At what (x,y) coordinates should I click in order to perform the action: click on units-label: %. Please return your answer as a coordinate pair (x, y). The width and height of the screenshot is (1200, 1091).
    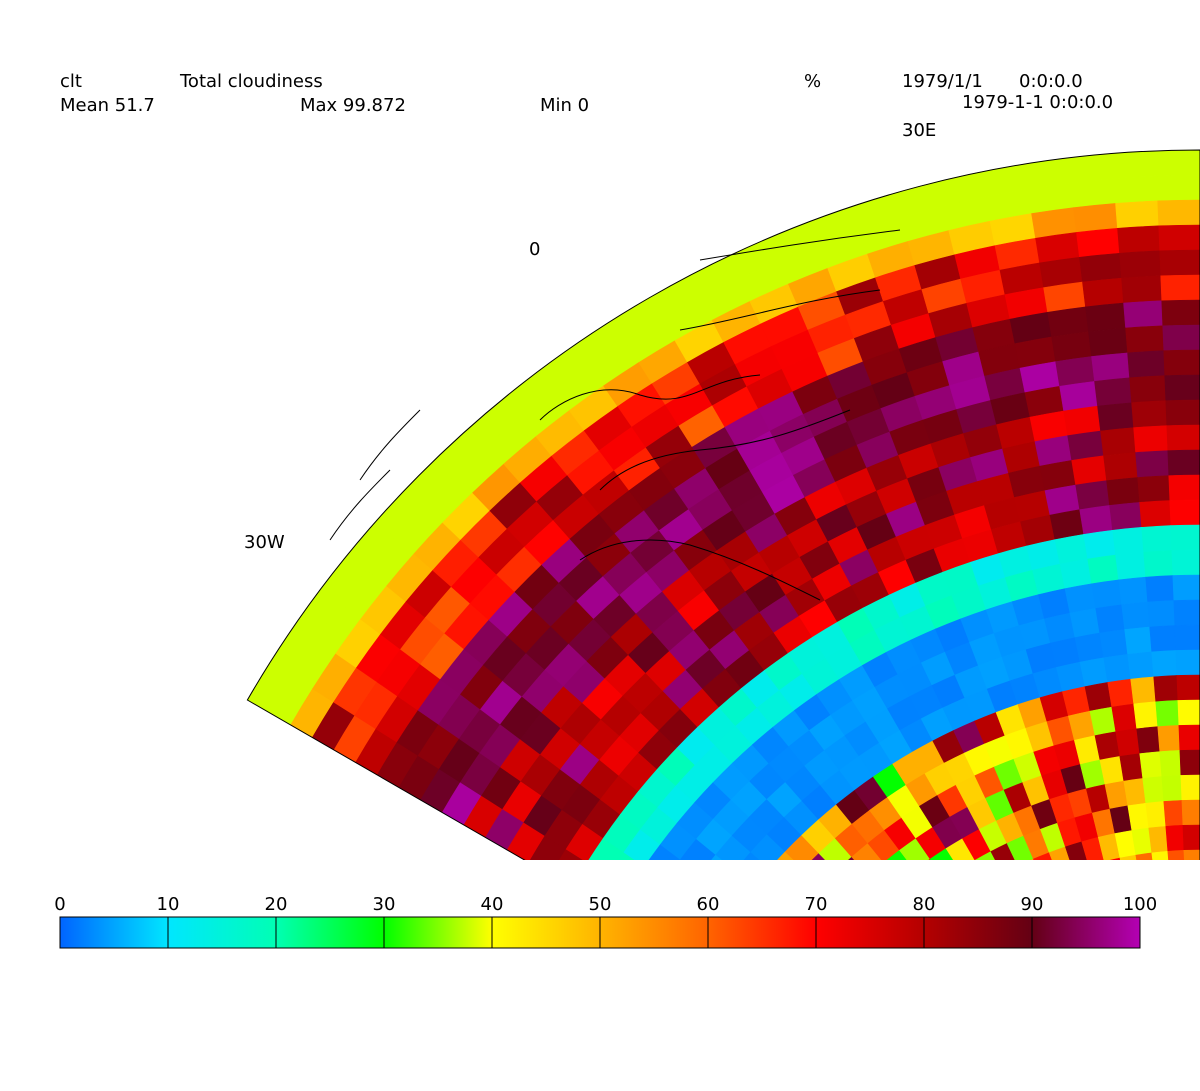
    Looking at the image, I should click on (813, 81).